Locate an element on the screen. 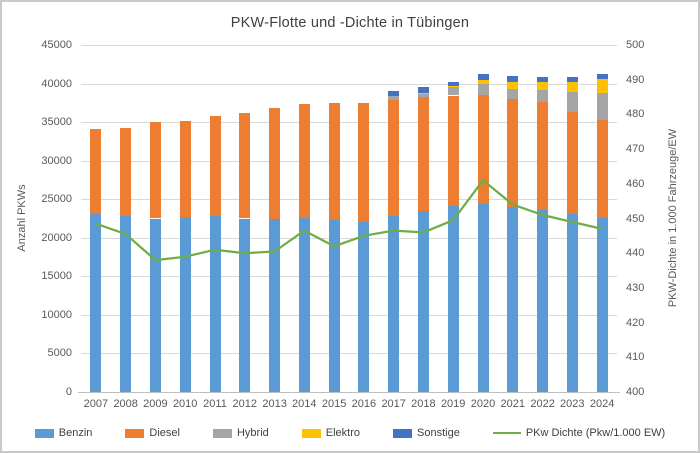  legend-label: Hybrid is located at coordinates (252, 433).